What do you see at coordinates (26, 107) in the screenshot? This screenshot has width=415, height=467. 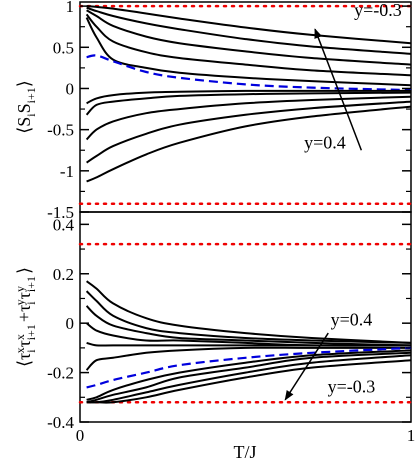 I see `top-y-axis-label: ⟨SiSi+1⟩` at bounding box center [26, 107].